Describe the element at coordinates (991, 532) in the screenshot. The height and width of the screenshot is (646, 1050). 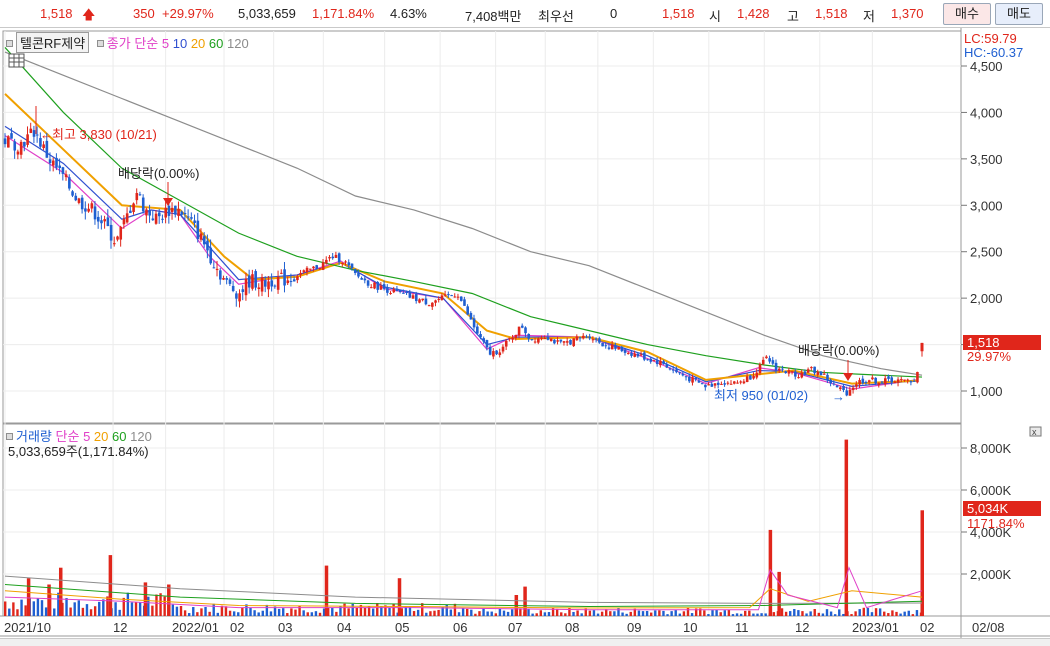
I see `volume-tick-label: 4,000K` at that location.